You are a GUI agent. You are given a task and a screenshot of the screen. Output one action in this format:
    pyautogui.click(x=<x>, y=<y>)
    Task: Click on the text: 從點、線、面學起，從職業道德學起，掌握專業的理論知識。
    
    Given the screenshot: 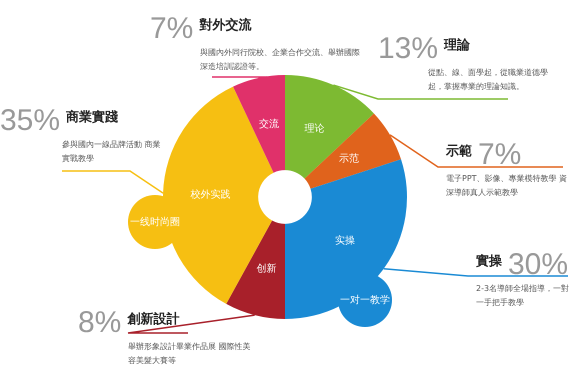 What is the action you would take?
    pyautogui.click(x=488, y=80)
    